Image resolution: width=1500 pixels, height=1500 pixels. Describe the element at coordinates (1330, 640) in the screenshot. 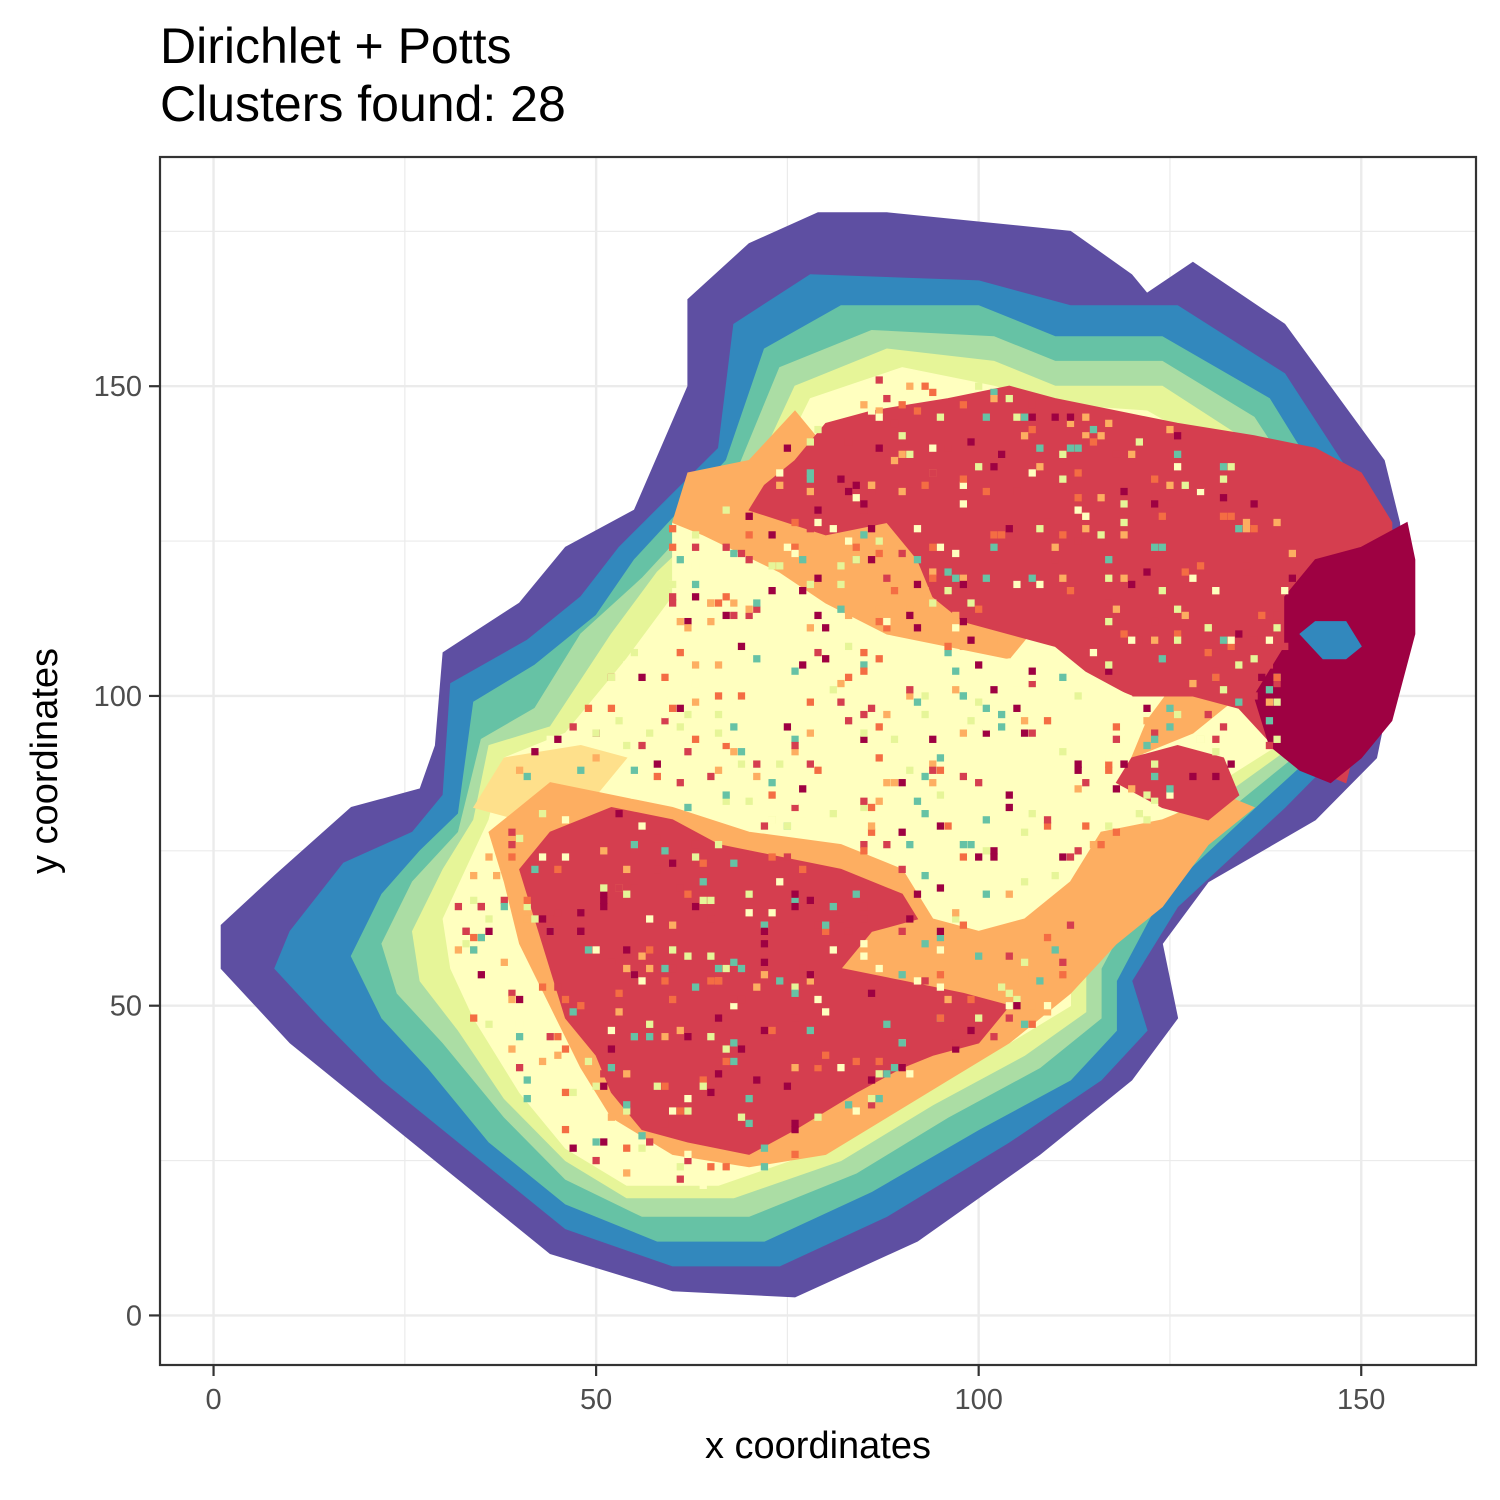

I see `cluster-region-blue-island` at that location.